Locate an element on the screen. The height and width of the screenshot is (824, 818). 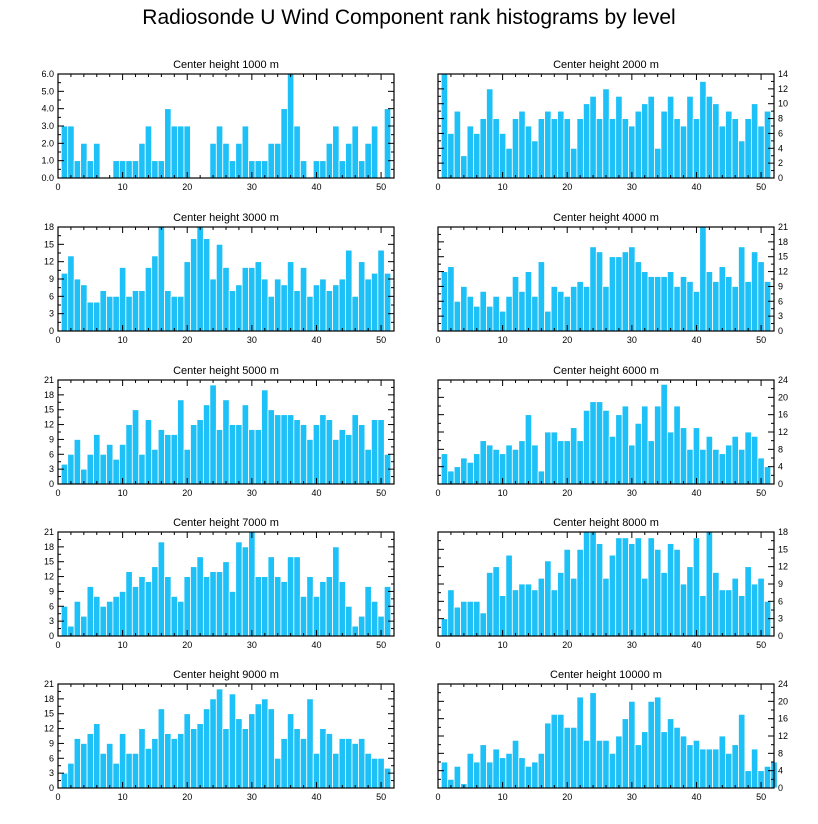
x-tick-label: 40 is located at coordinates (316, 187).